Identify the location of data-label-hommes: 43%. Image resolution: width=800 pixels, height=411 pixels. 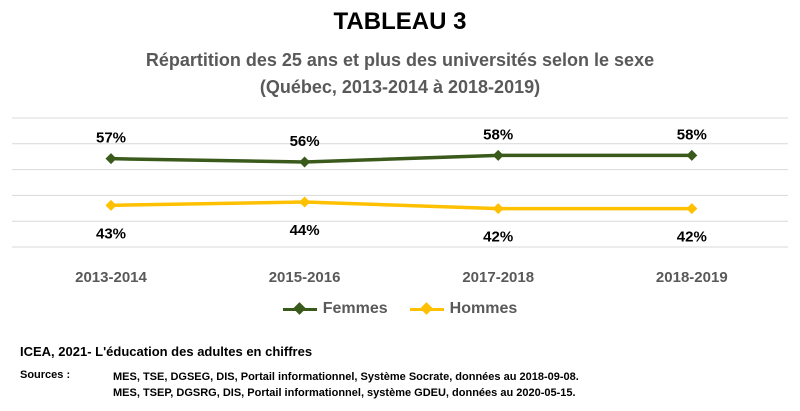
(111, 233).